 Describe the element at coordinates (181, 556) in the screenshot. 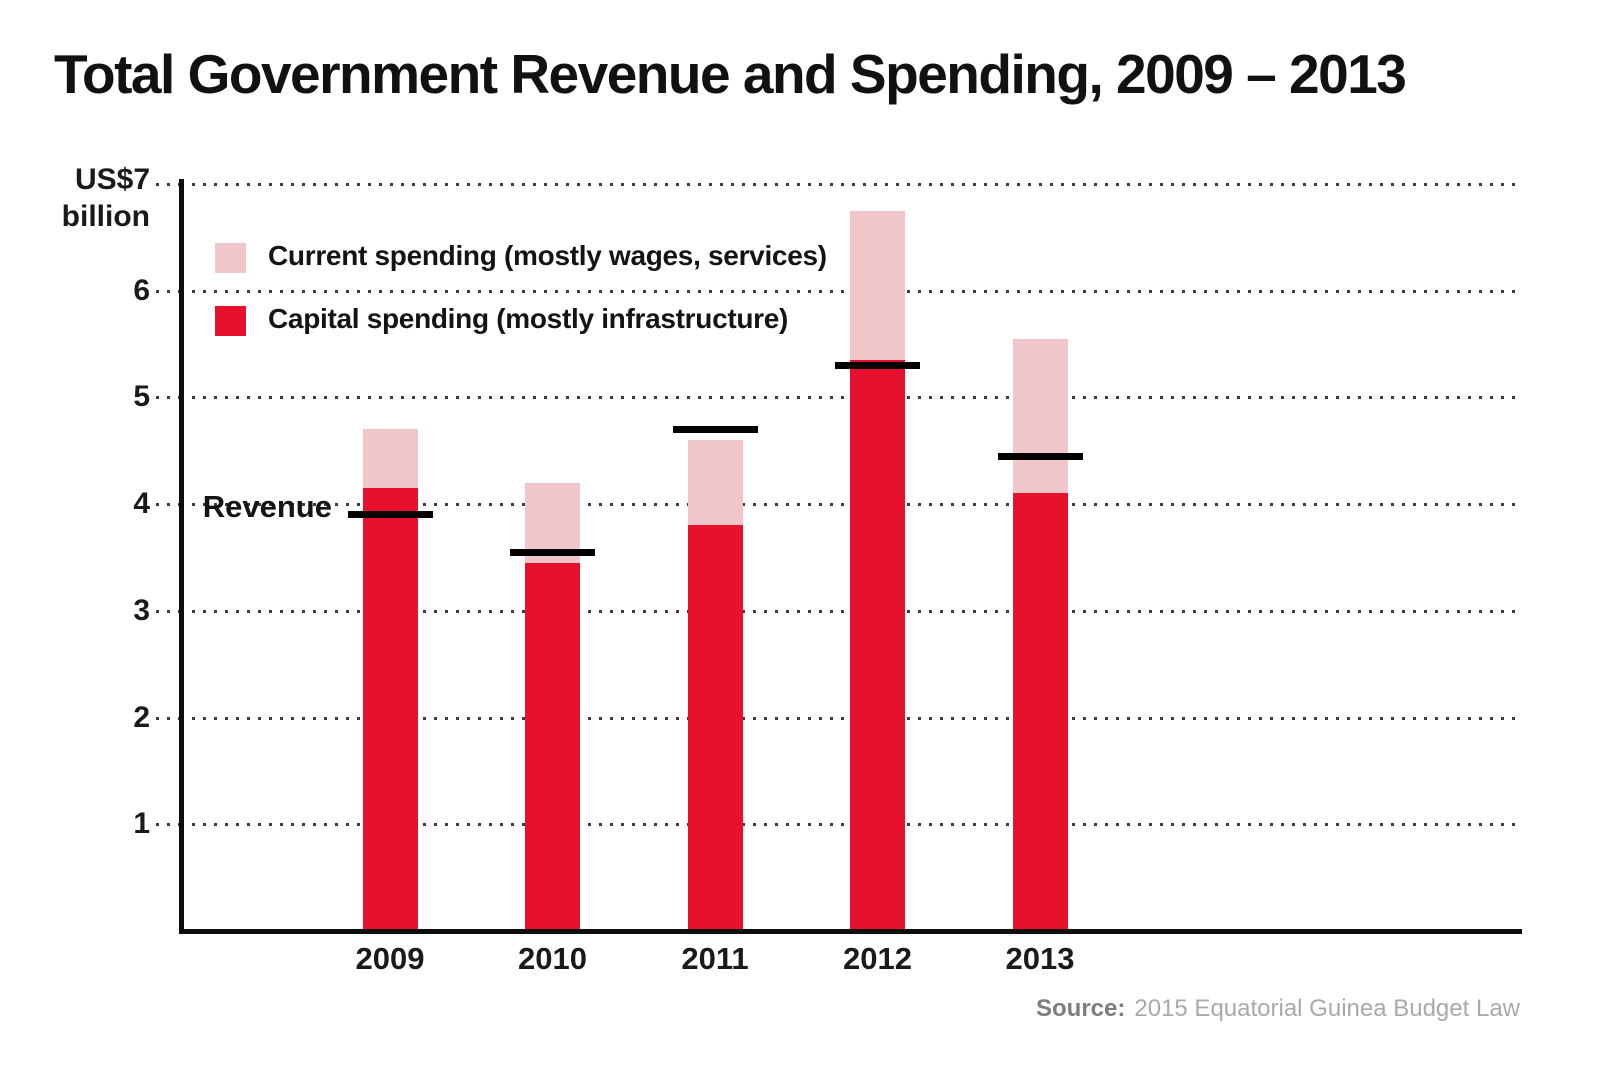

I see `y-axis-line` at that location.